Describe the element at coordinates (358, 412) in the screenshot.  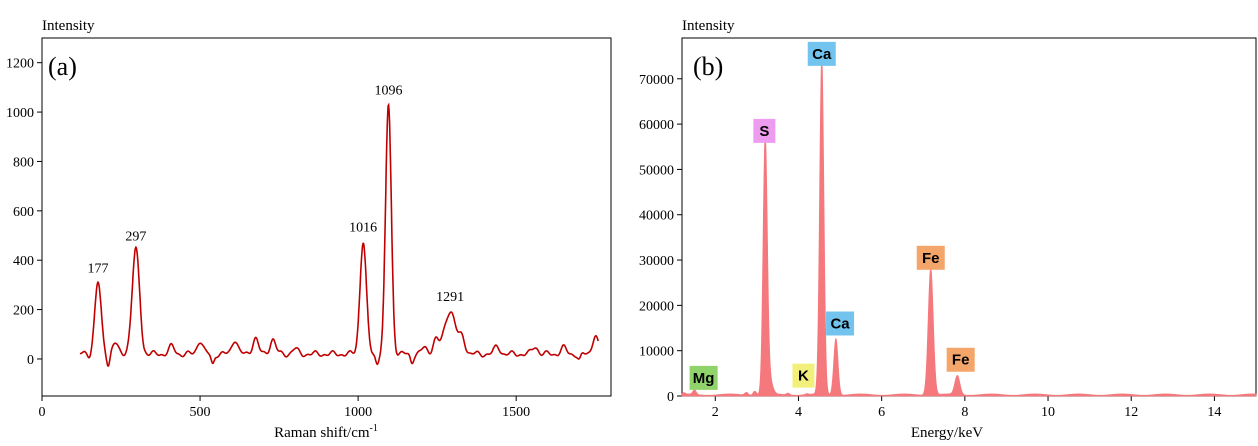
I see `x-tick-label: 1000` at that location.